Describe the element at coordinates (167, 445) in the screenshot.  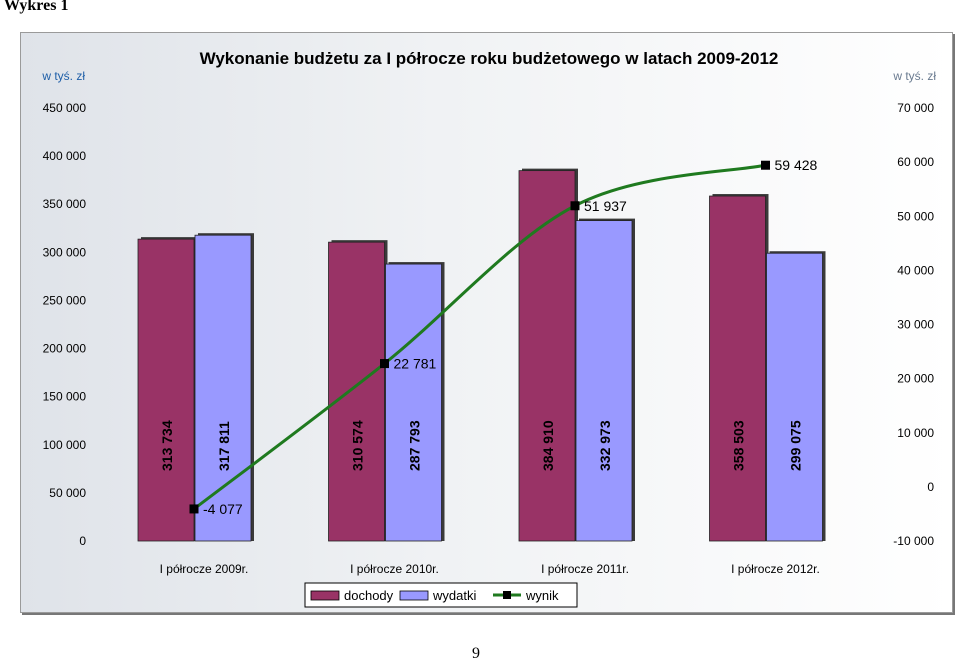
I see `bar-value-label: 313 734` at that location.